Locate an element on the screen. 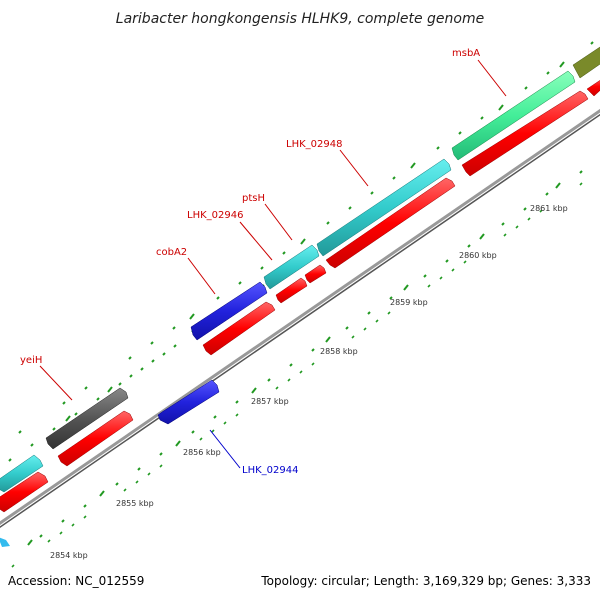 This screenshot has width=600, height=600. cds-olive-right is located at coordinates (586, 60).